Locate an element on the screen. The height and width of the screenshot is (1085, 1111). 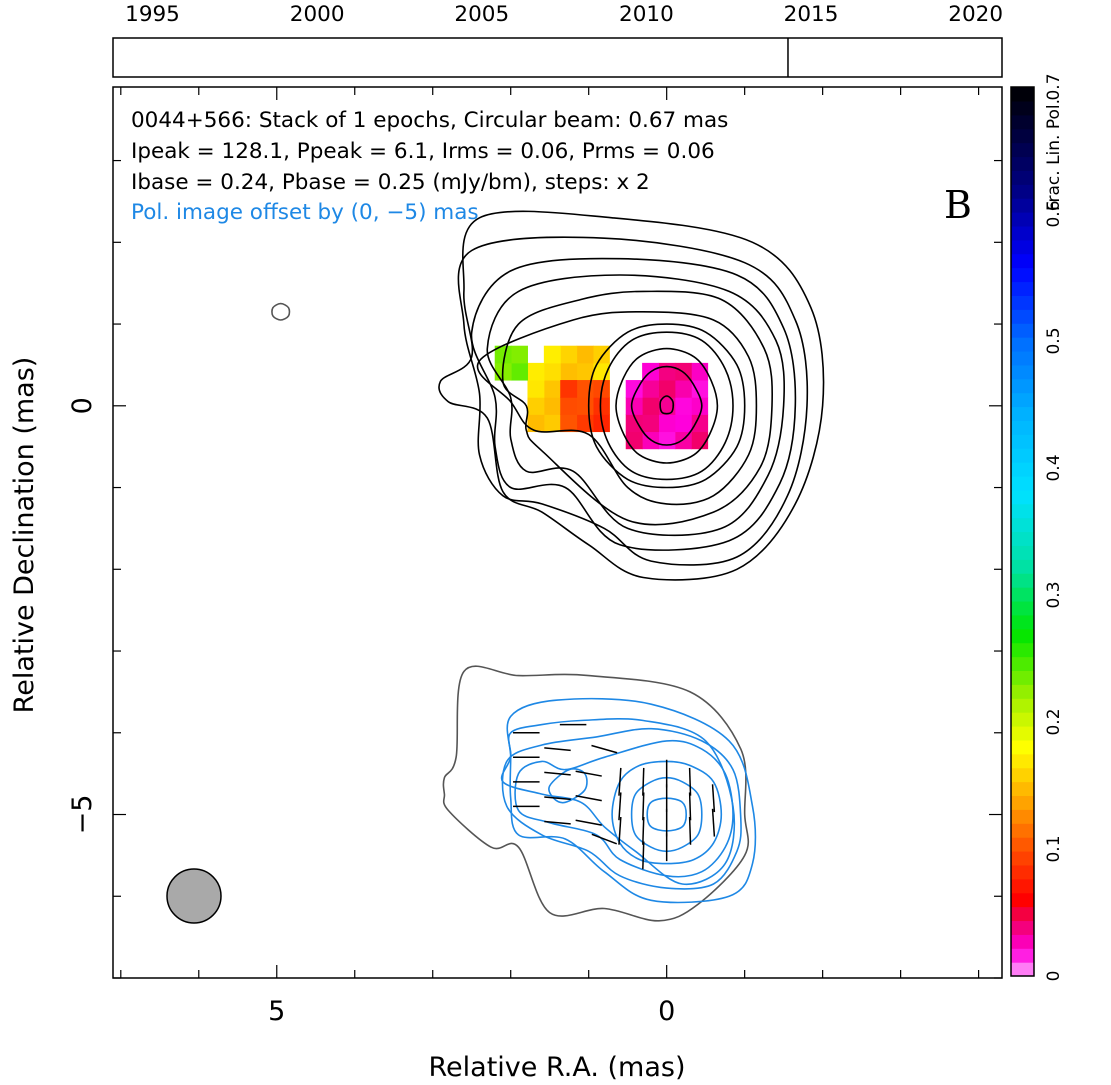
y-axis-label: Relative Declination (mas) is located at coordinates (24, 535).